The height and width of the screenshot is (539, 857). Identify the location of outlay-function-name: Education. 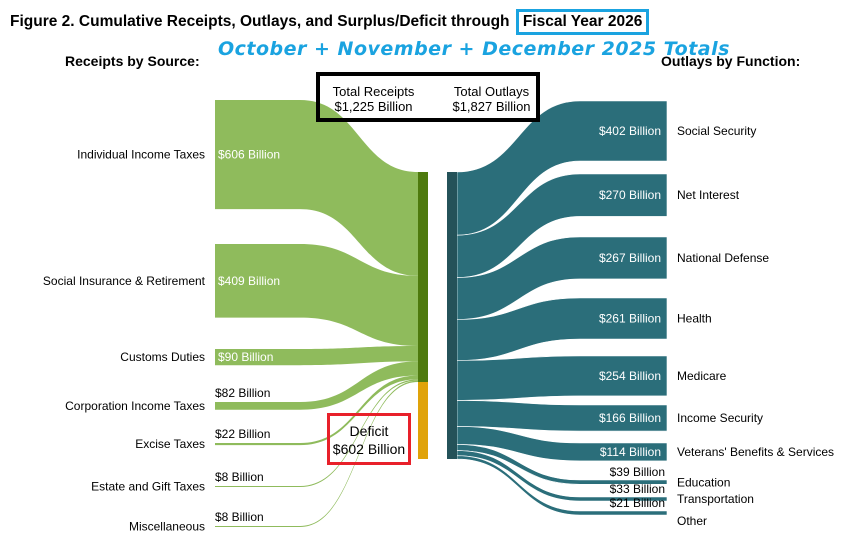
(703, 482).